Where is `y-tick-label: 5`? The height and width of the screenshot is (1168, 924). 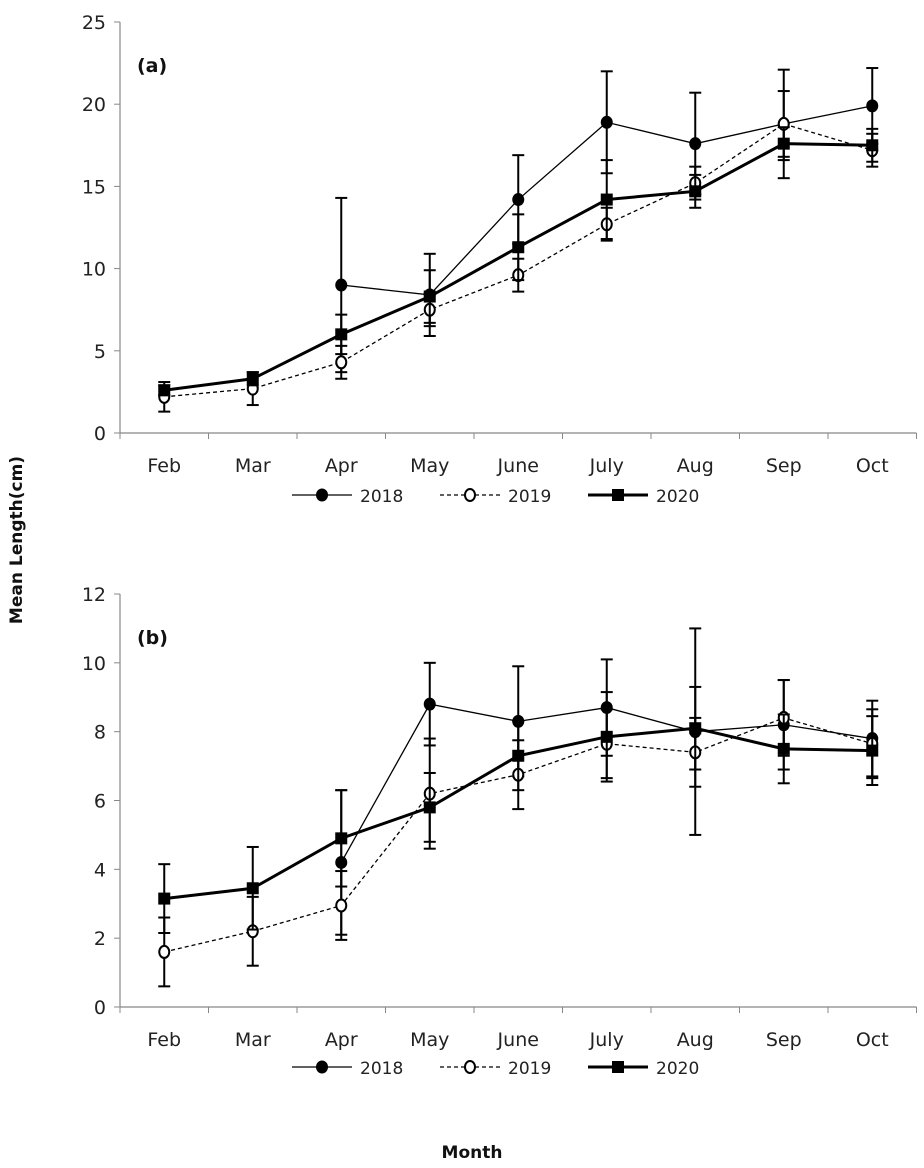 y-tick-label: 5 is located at coordinates (100, 352).